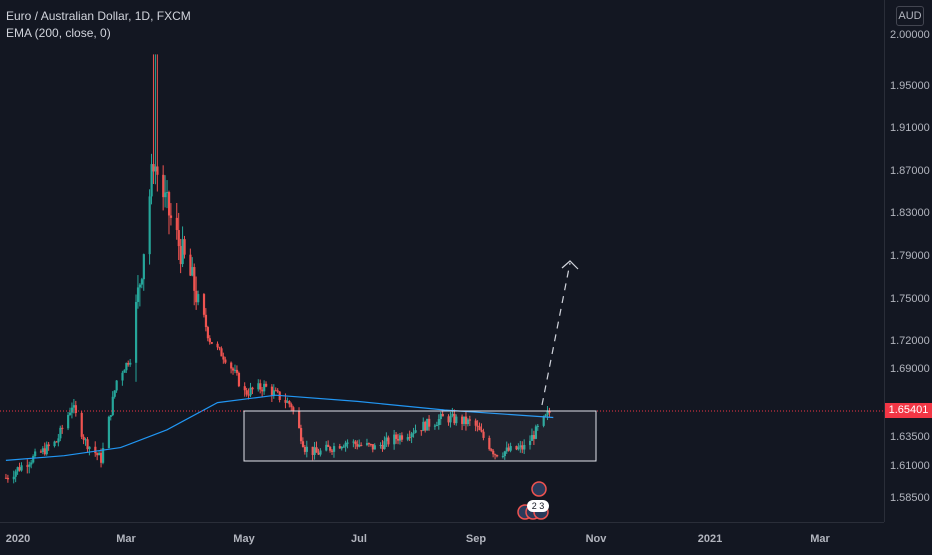  What do you see at coordinates (420, 436) in the screenshot?
I see `range-box` at bounding box center [420, 436].